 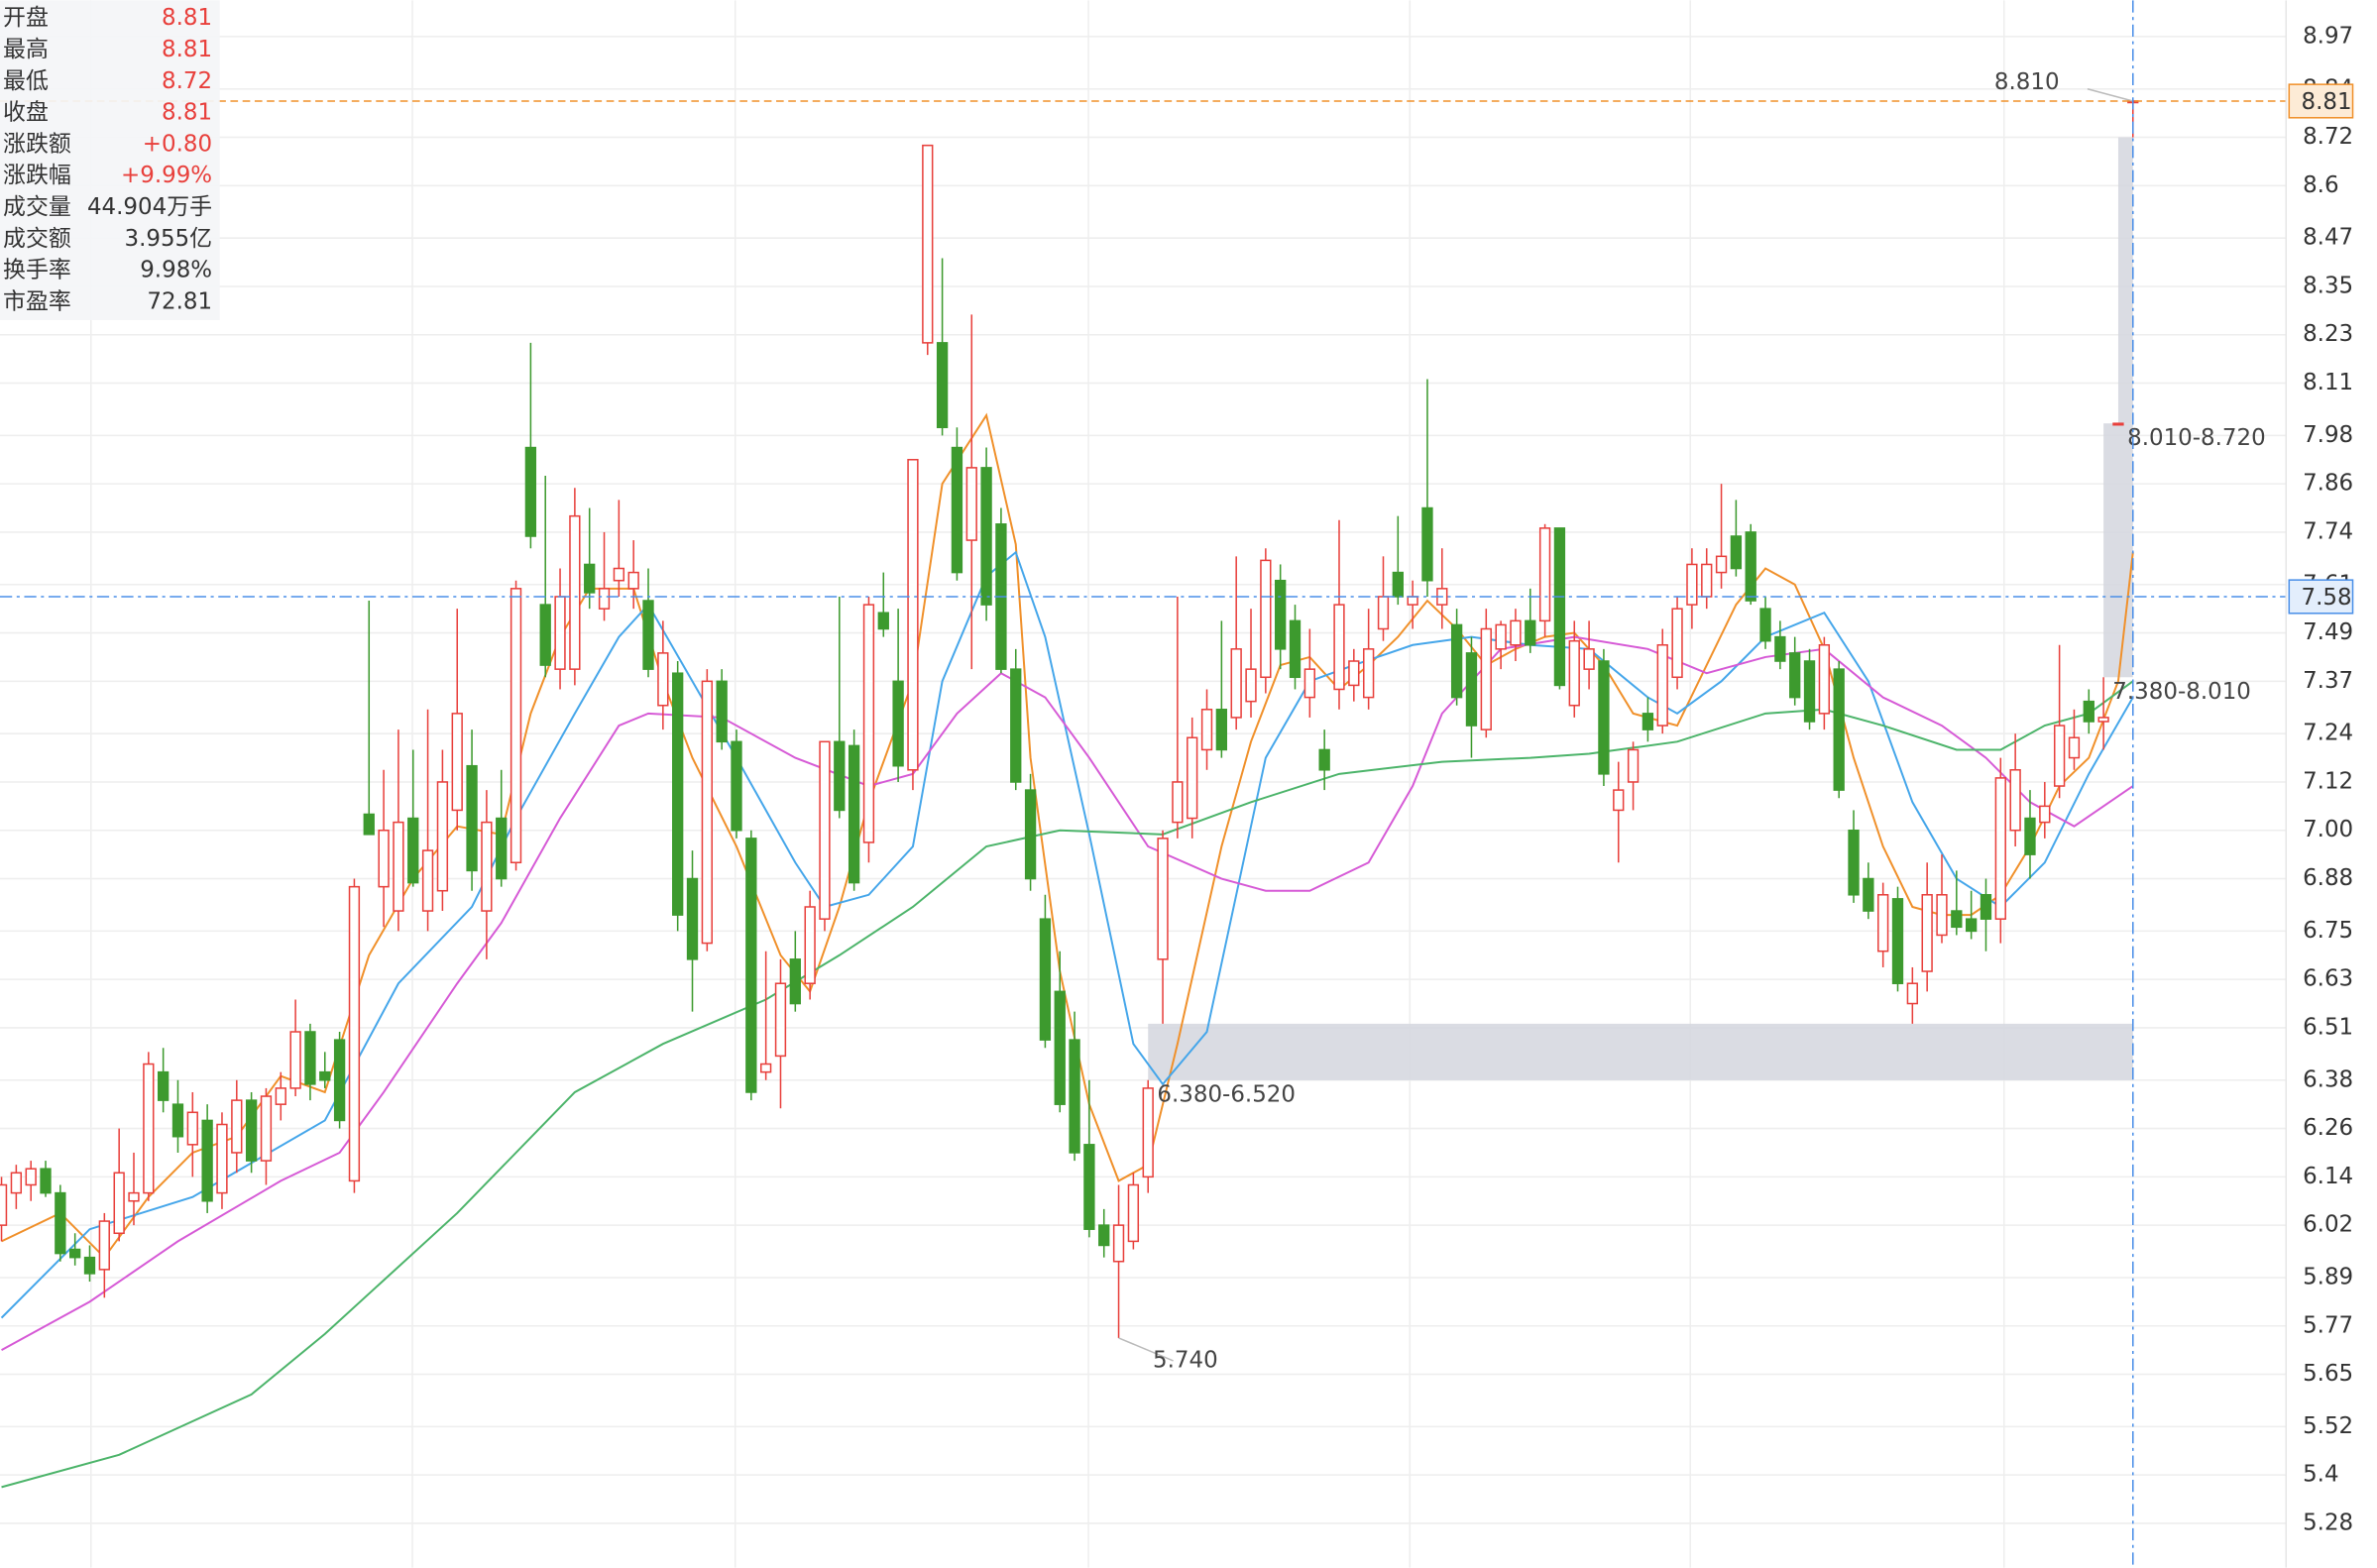 I want to click on info-label: 换手率, so click(x=37, y=270).